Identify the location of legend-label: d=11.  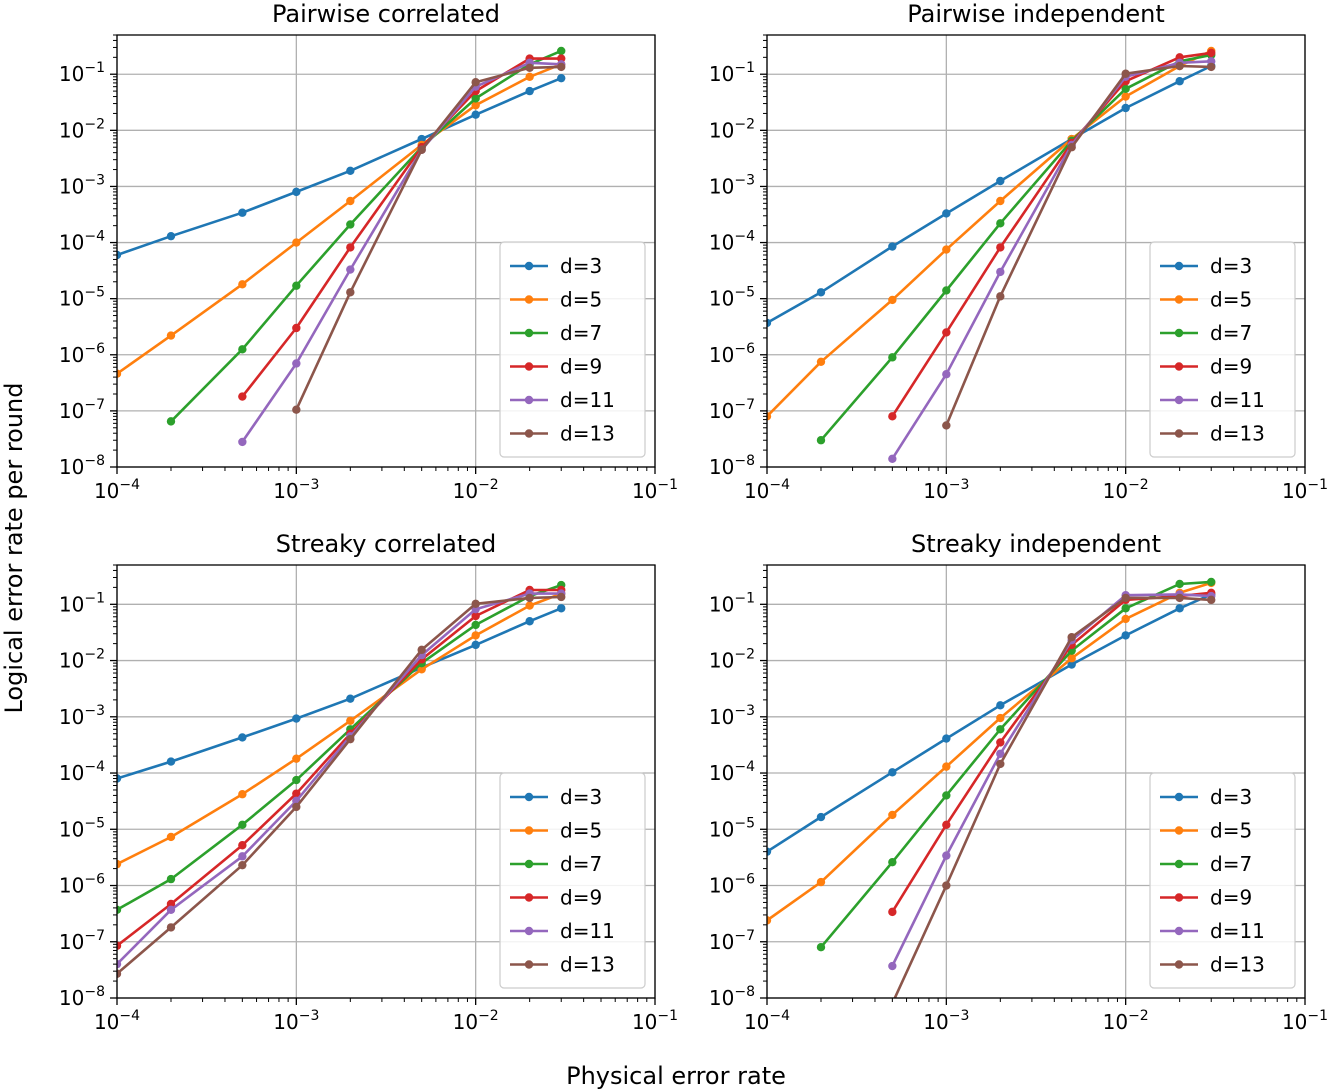
(1237, 931).